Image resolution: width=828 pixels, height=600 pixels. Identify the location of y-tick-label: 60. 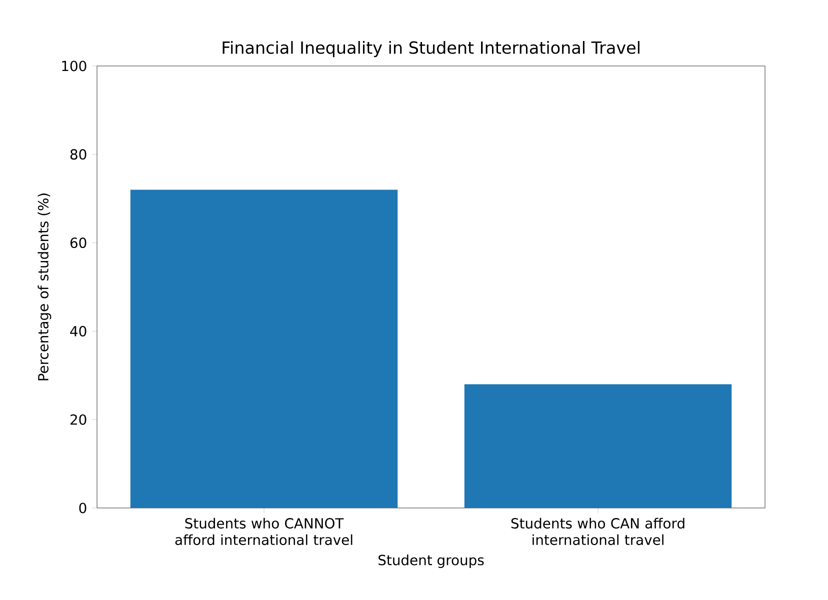
(78, 243).